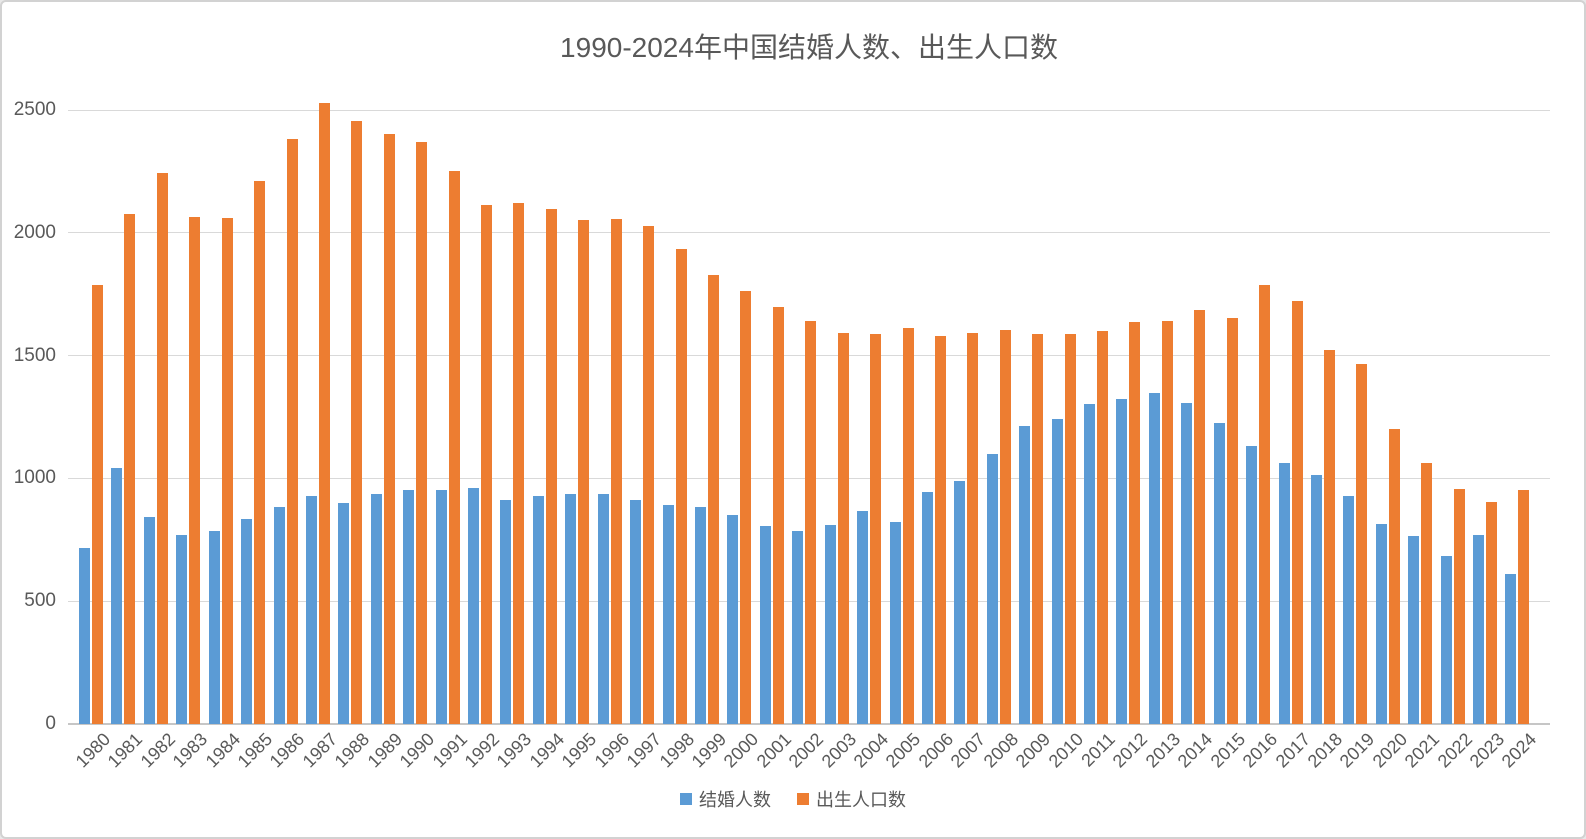  I want to click on gridline-2000, so click(809, 233).